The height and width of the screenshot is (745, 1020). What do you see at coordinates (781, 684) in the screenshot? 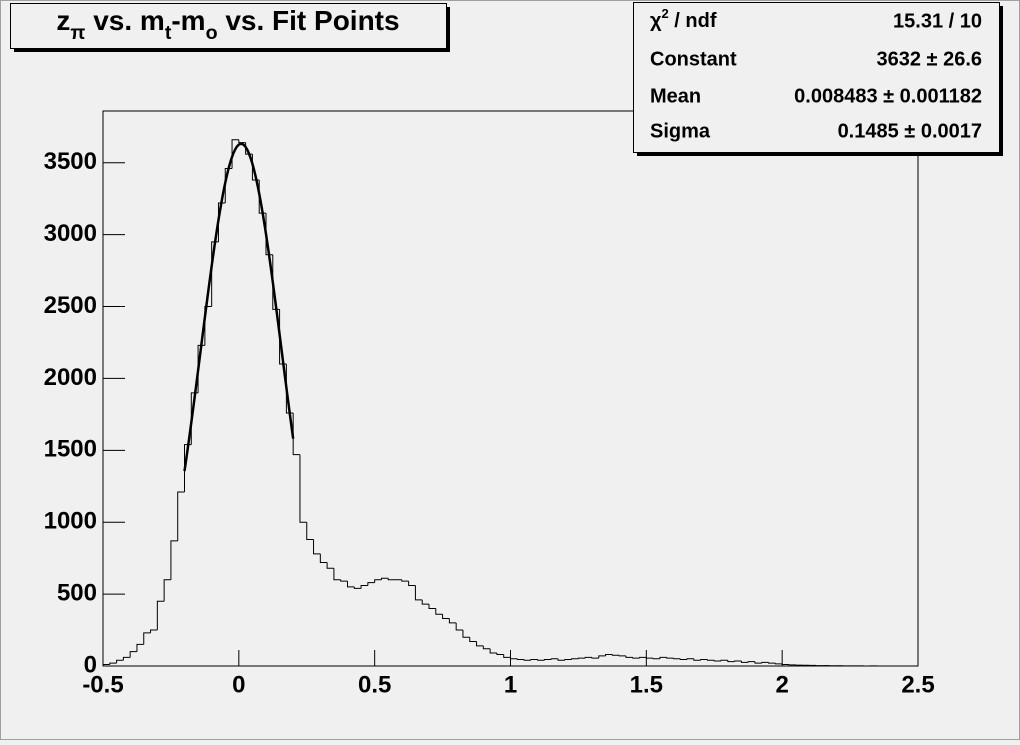
I see `x-tick-label: 2` at bounding box center [781, 684].